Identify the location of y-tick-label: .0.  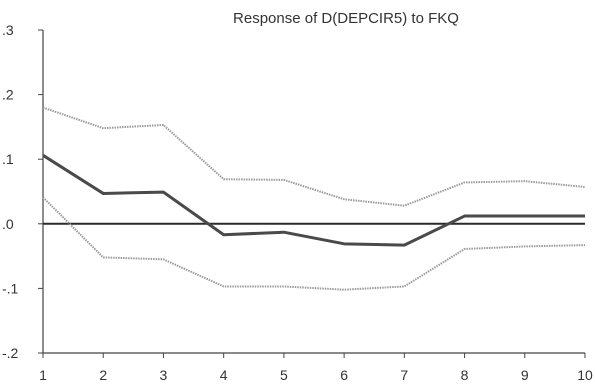
(8, 224).